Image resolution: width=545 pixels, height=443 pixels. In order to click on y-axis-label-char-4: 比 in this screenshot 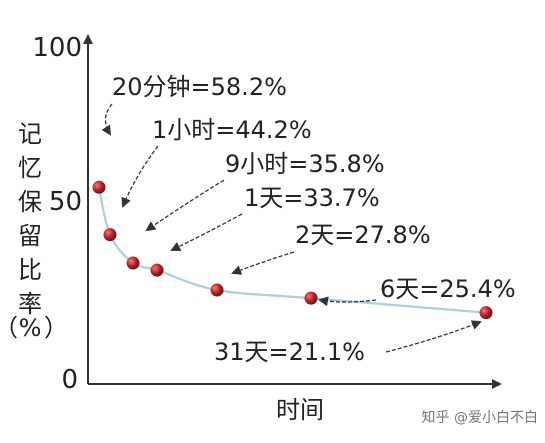, I will do `click(30, 270)`.